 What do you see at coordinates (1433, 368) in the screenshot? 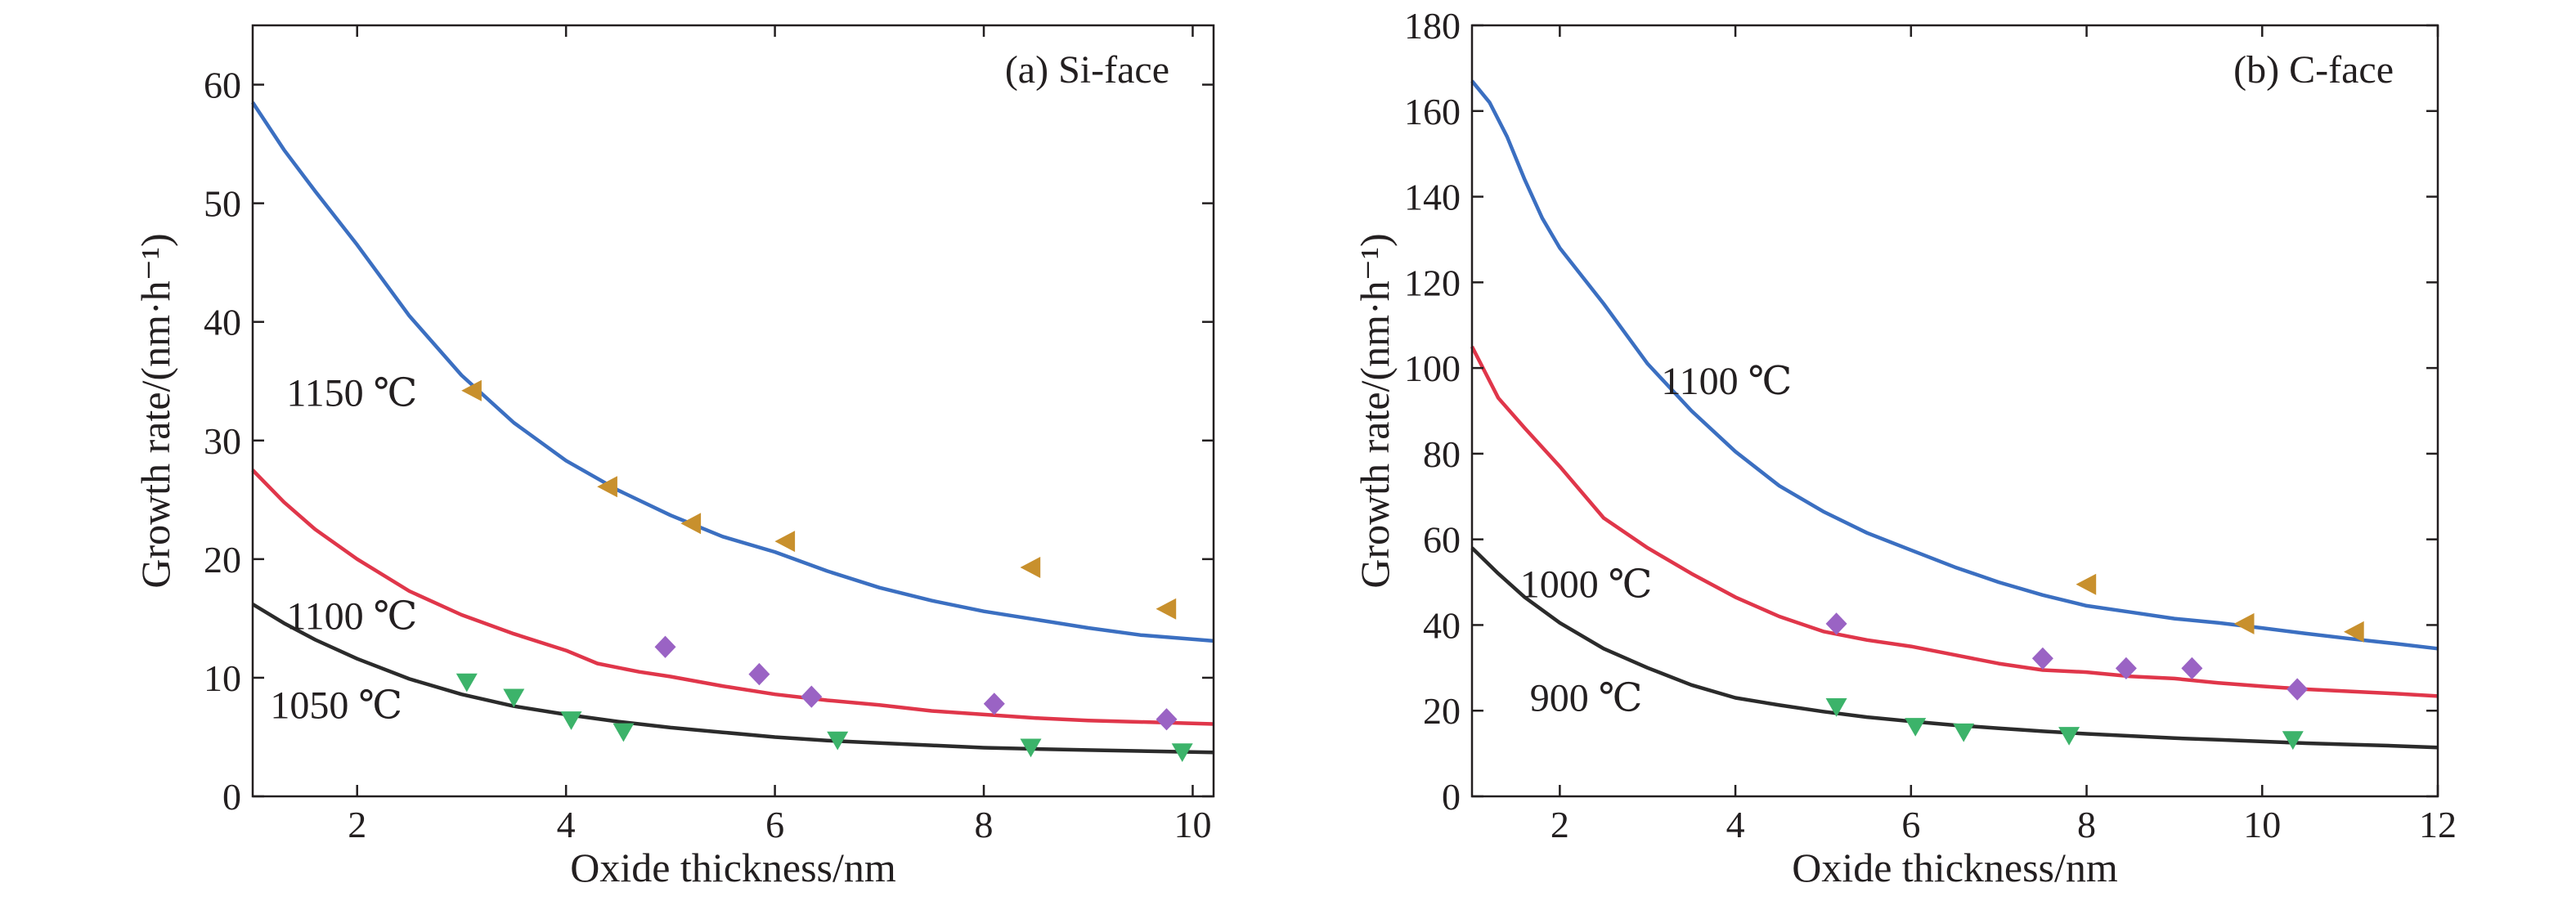
I see `c-face-y-tick-label-5: 100` at bounding box center [1433, 368].